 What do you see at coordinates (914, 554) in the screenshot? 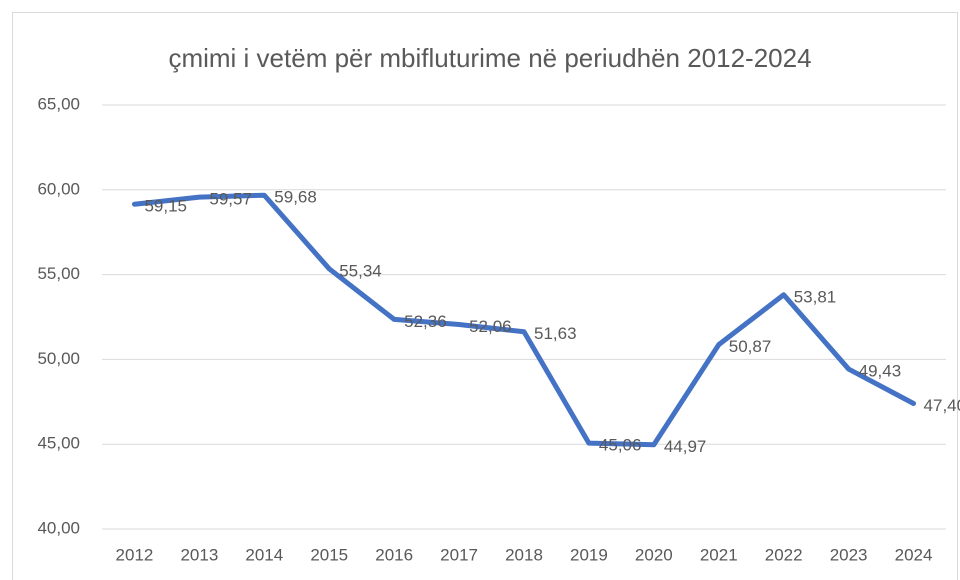
I see `x-tick-label: 2024` at bounding box center [914, 554].